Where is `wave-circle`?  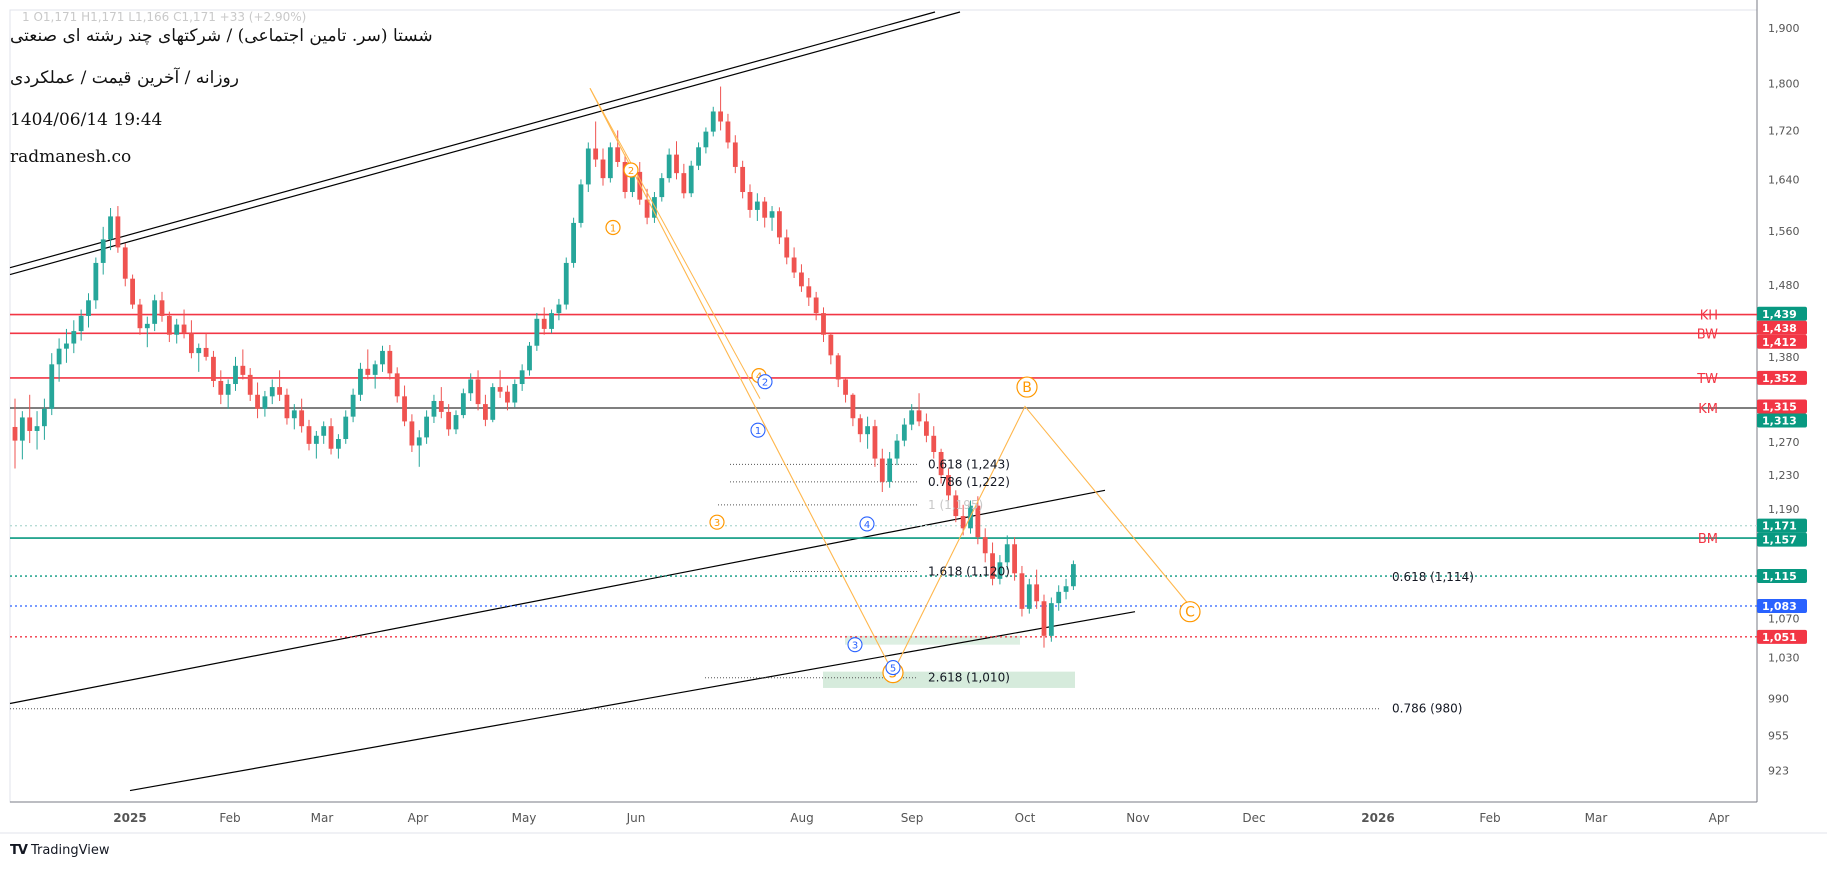
wave-circle is located at coordinates (758, 430).